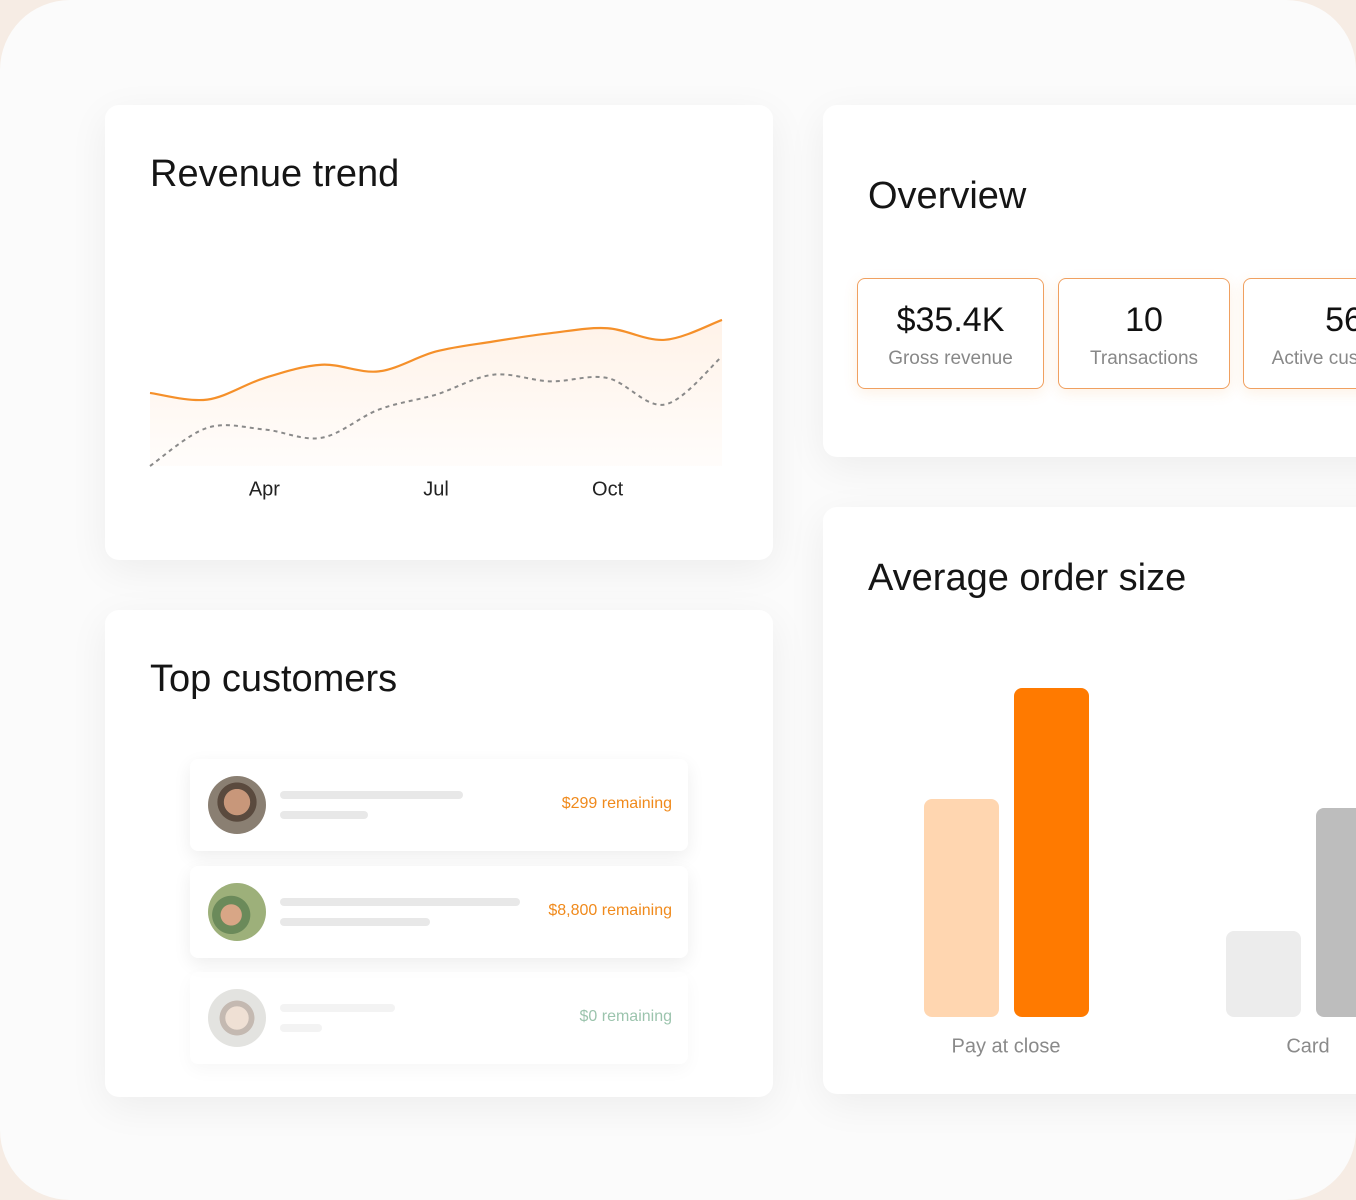 The image size is (1356, 1200). Describe the element at coordinates (264, 489) in the screenshot. I see `x-tick-label: Apr` at that location.